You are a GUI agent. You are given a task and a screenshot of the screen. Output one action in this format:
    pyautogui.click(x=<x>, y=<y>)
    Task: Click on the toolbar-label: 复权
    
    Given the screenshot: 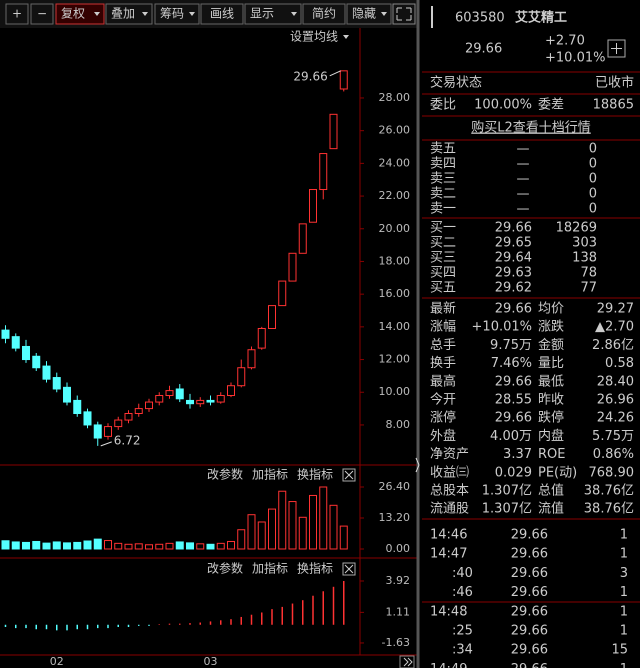 What is the action you would take?
    pyautogui.click(x=73, y=14)
    